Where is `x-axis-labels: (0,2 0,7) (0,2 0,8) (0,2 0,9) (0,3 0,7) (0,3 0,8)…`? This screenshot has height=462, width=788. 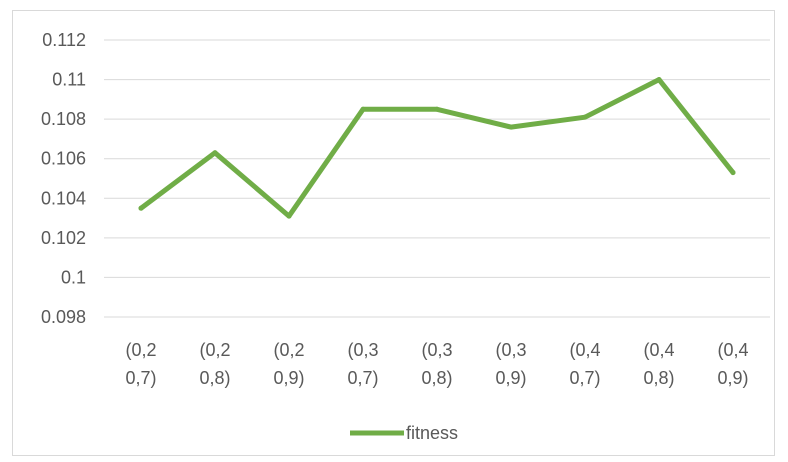 x-axis-labels: (0,2 0,7) (0,2 0,8) (0,2 0,9) (0,3 0,7) (0,3 0,8)… is located at coordinates (436, 364).